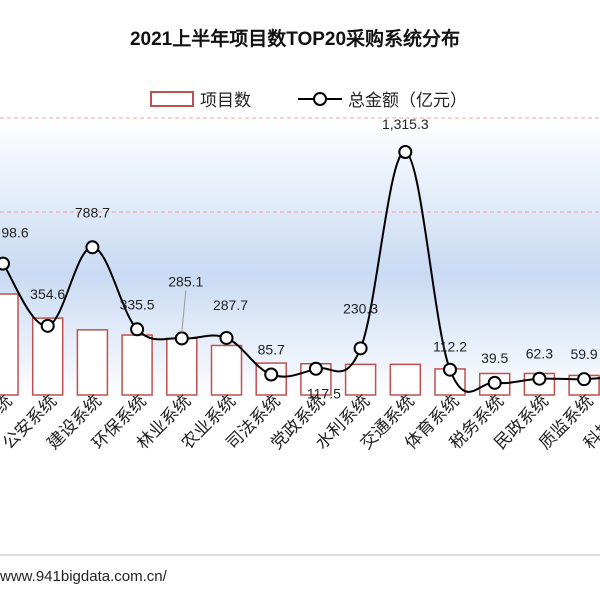 This screenshot has height=595, width=600. What do you see at coordinates (405, 124) in the screenshot?
I see `data-label-9: 1,315.3` at bounding box center [405, 124].